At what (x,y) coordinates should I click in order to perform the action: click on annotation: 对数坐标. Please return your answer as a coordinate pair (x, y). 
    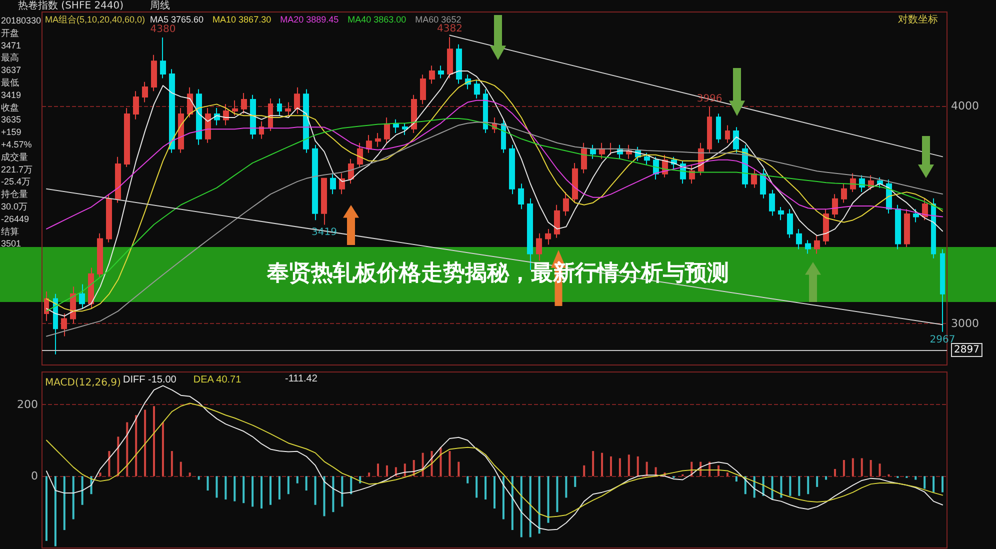
    Looking at the image, I should click on (918, 20).